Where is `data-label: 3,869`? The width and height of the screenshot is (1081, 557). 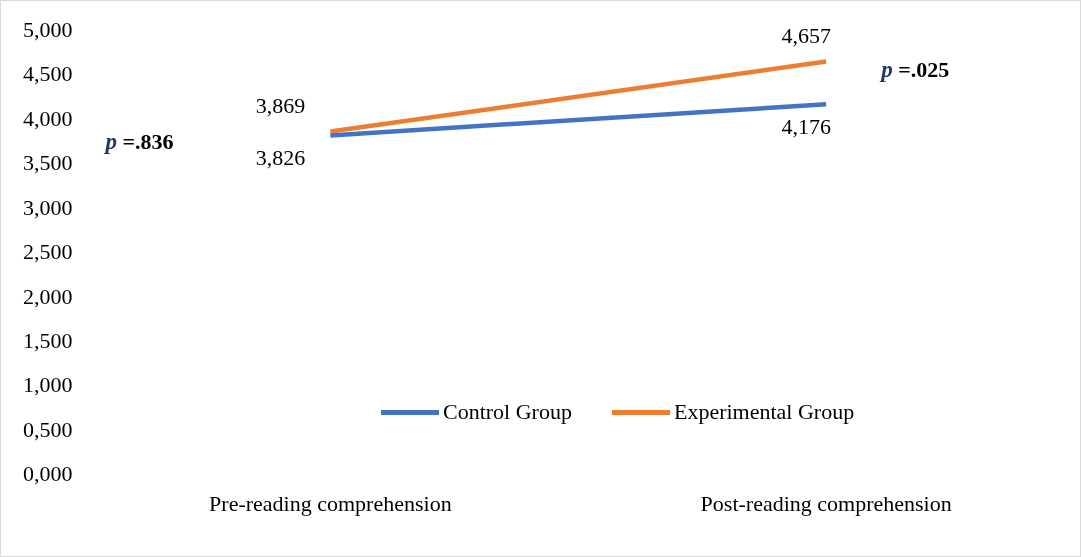
data-label: 3,869 is located at coordinates (280, 106).